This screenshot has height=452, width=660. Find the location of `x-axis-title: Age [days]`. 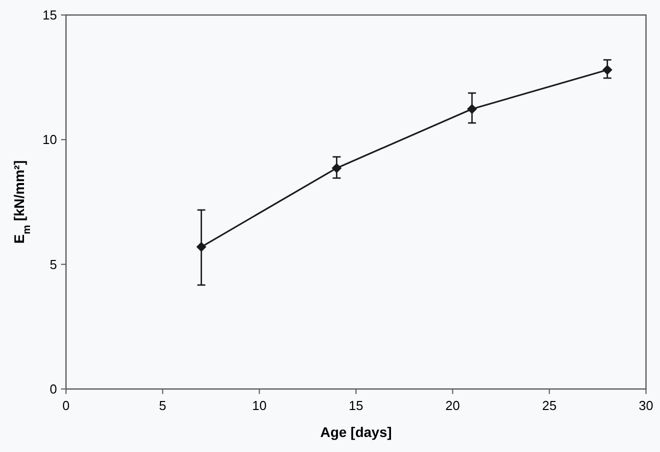

x-axis-title: Age [days] is located at coordinates (356, 432).